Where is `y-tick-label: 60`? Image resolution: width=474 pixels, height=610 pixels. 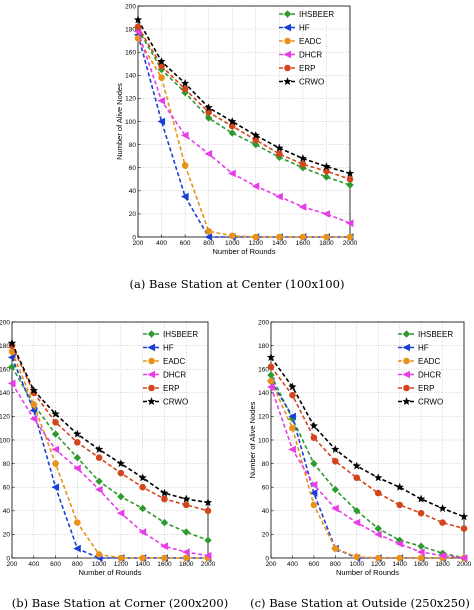 y-tick-label: 60 is located at coordinates (266, 488).